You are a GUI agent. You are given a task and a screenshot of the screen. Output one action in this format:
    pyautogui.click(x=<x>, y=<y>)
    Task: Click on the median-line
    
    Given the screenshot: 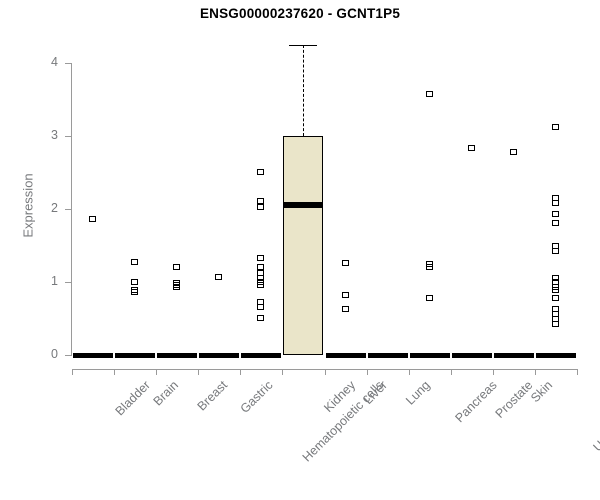 What is the action you would take?
    pyautogui.click(x=303, y=205)
    